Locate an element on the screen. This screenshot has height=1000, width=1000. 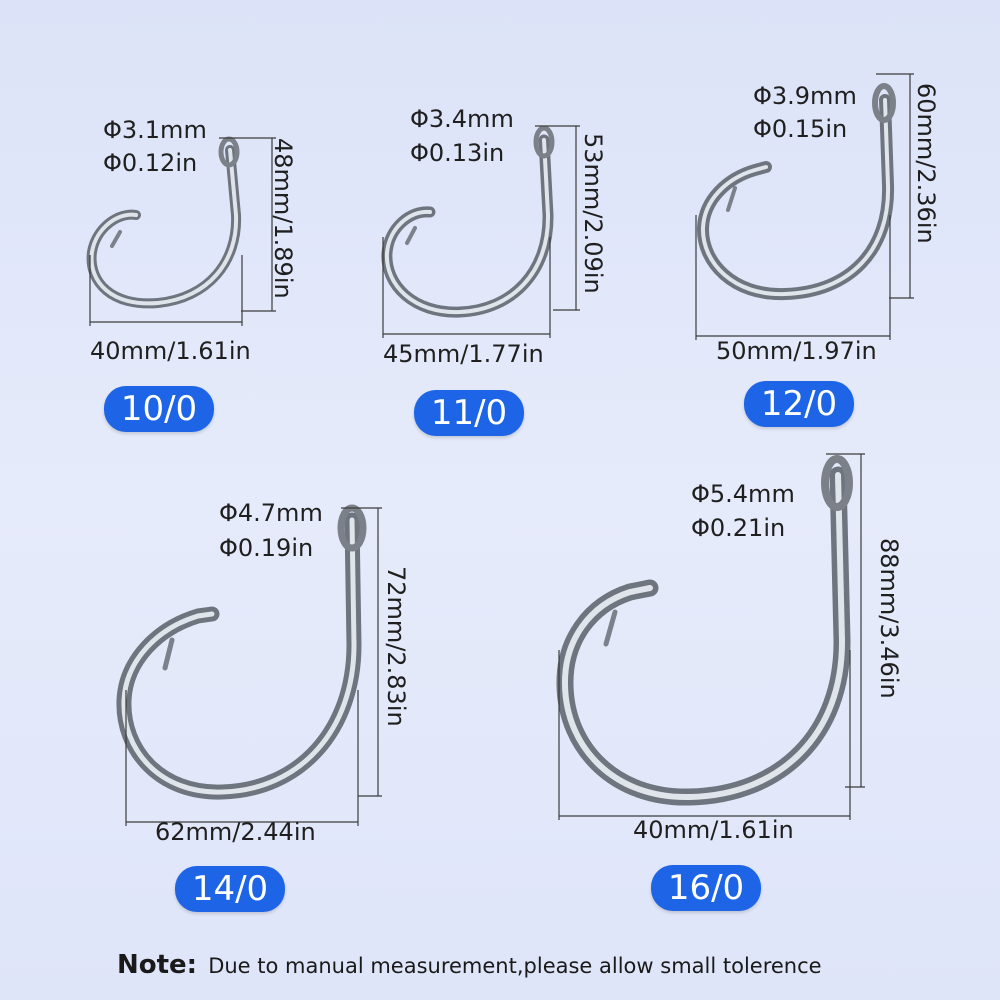
diameter-mm-label: Φ3.1mm is located at coordinates (155, 130).